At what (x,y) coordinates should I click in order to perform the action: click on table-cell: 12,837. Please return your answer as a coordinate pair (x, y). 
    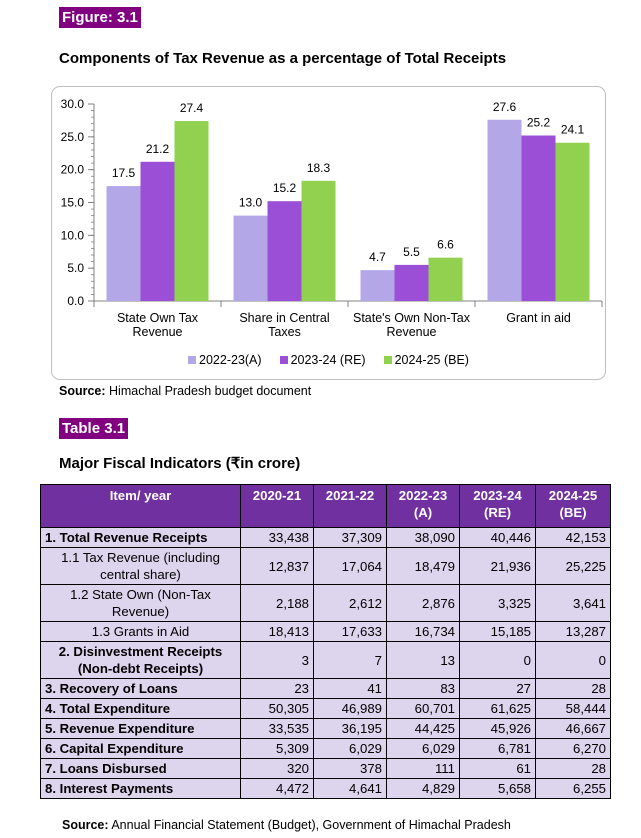
    Looking at the image, I should click on (277, 566).